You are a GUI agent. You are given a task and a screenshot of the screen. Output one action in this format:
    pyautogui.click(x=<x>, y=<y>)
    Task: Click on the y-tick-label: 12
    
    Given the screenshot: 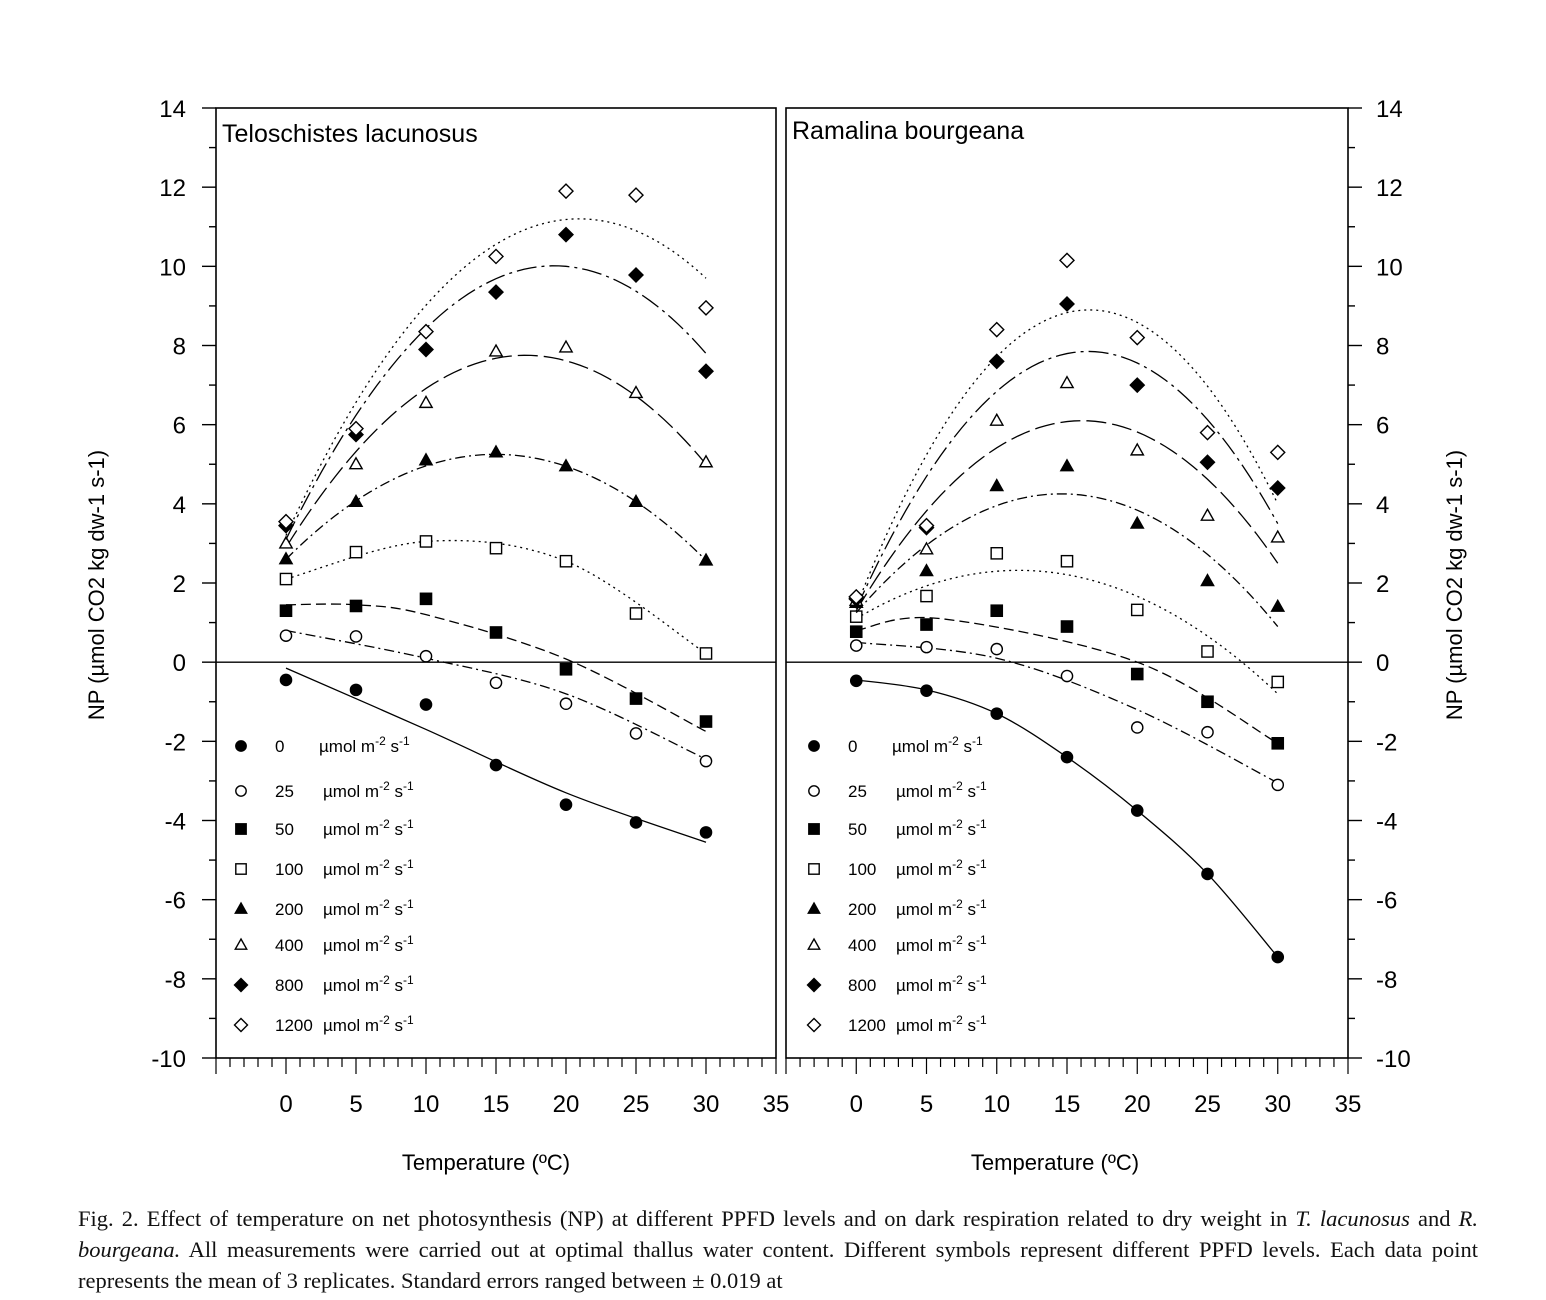 What is the action you would take?
    pyautogui.click(x=172, y=188)
    